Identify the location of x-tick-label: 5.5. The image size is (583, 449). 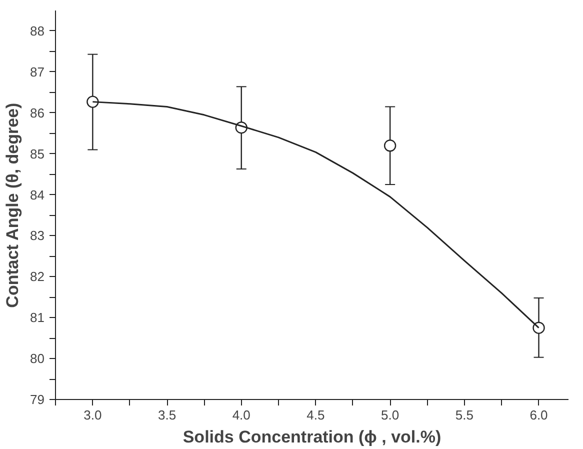
(464, 415).